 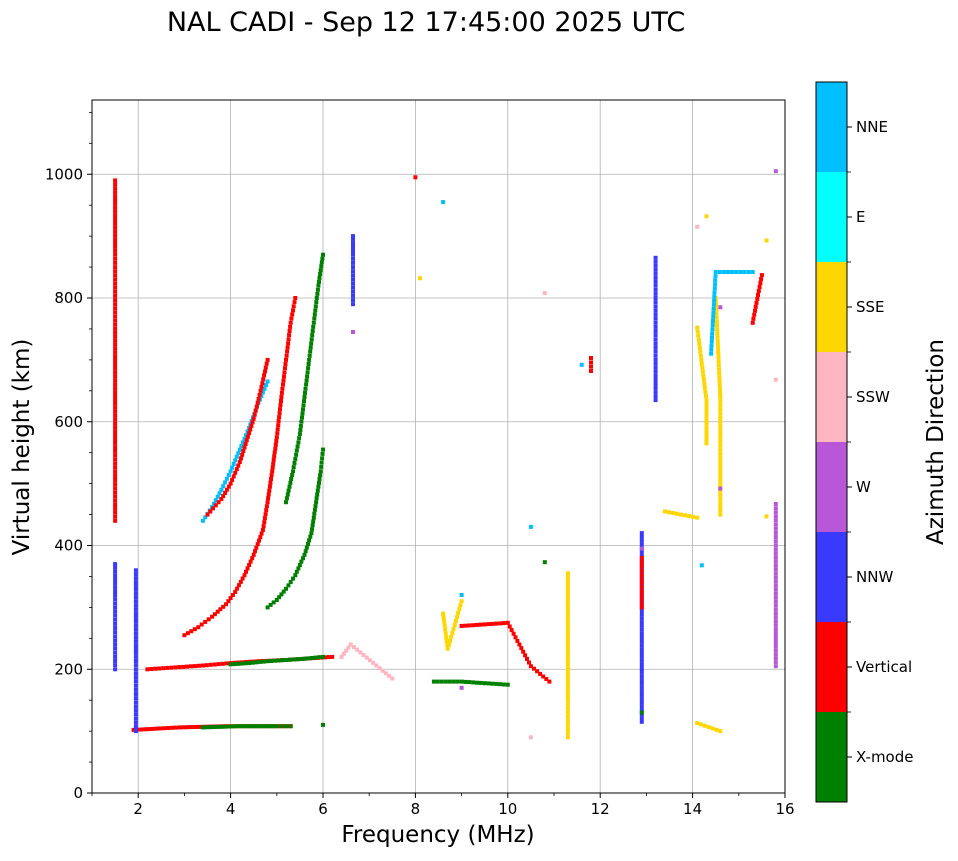 I want to click on colorbar-tick-label: NNW, so click(x=874, y=577).